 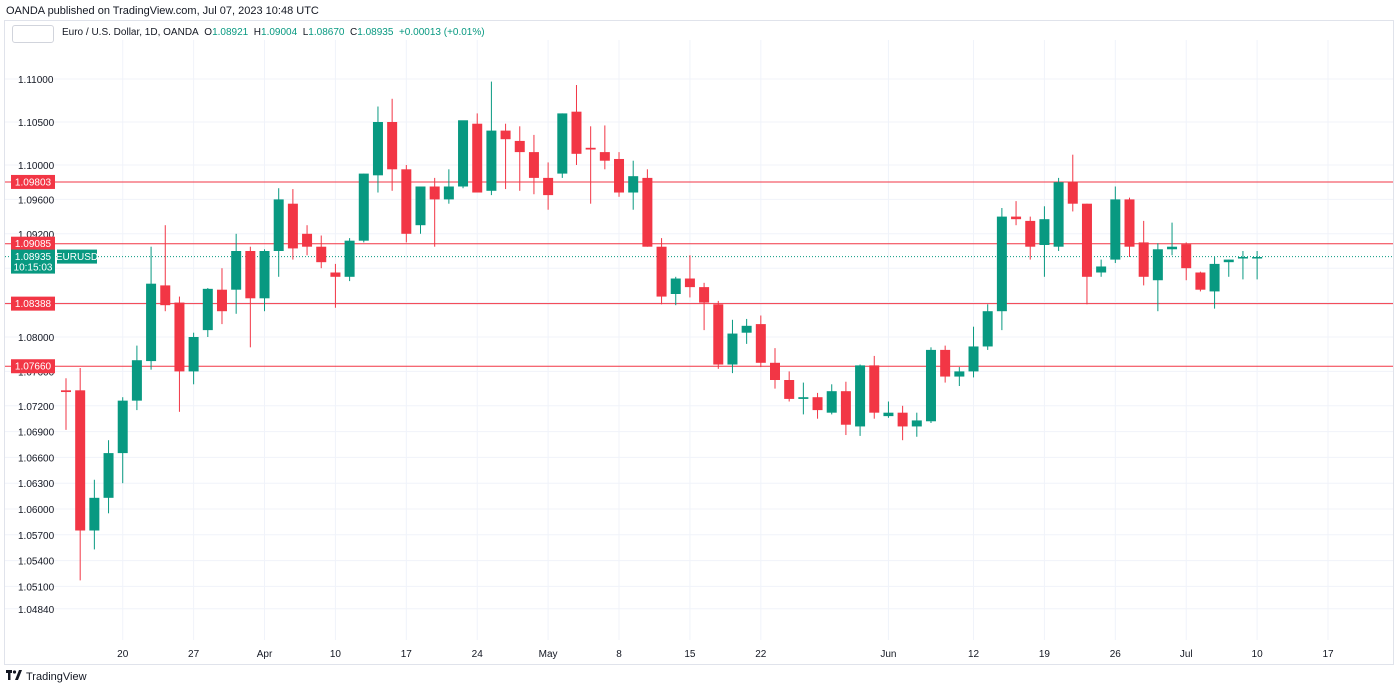 I want to click on close-value: 1.08935, so click(x=375, y=32).